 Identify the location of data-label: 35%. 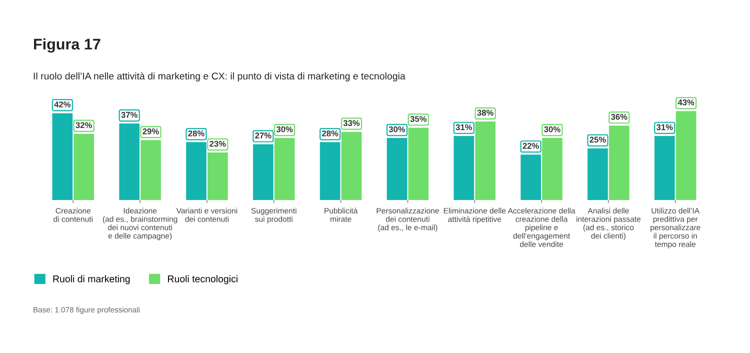
(418, 119).